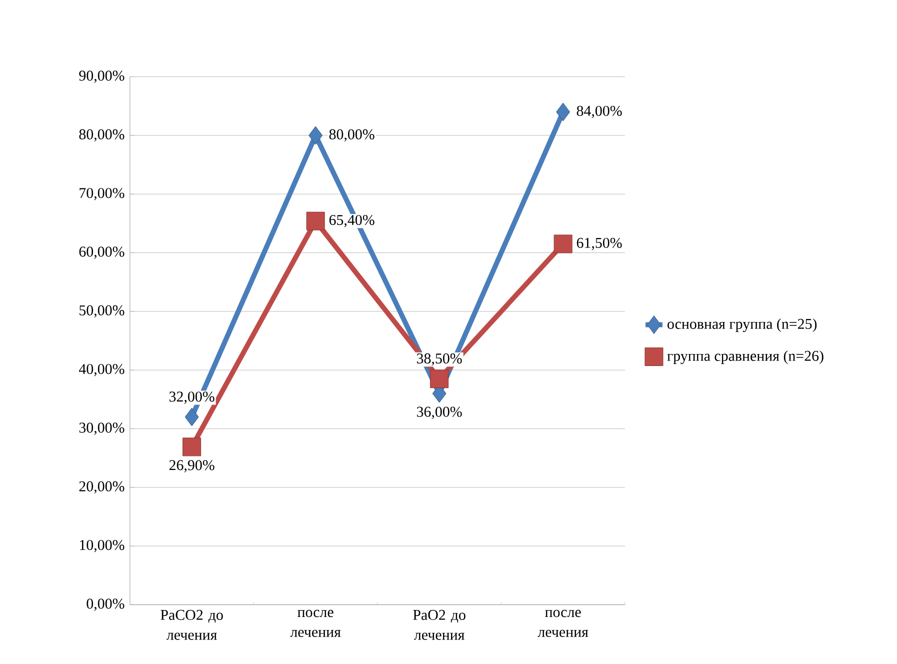 Image resolution: width=897 pixels, height=664 pixels. Describe the element at coordinates (351, 135) in the screenshot. I see `data-label: 80,00%` at that location.